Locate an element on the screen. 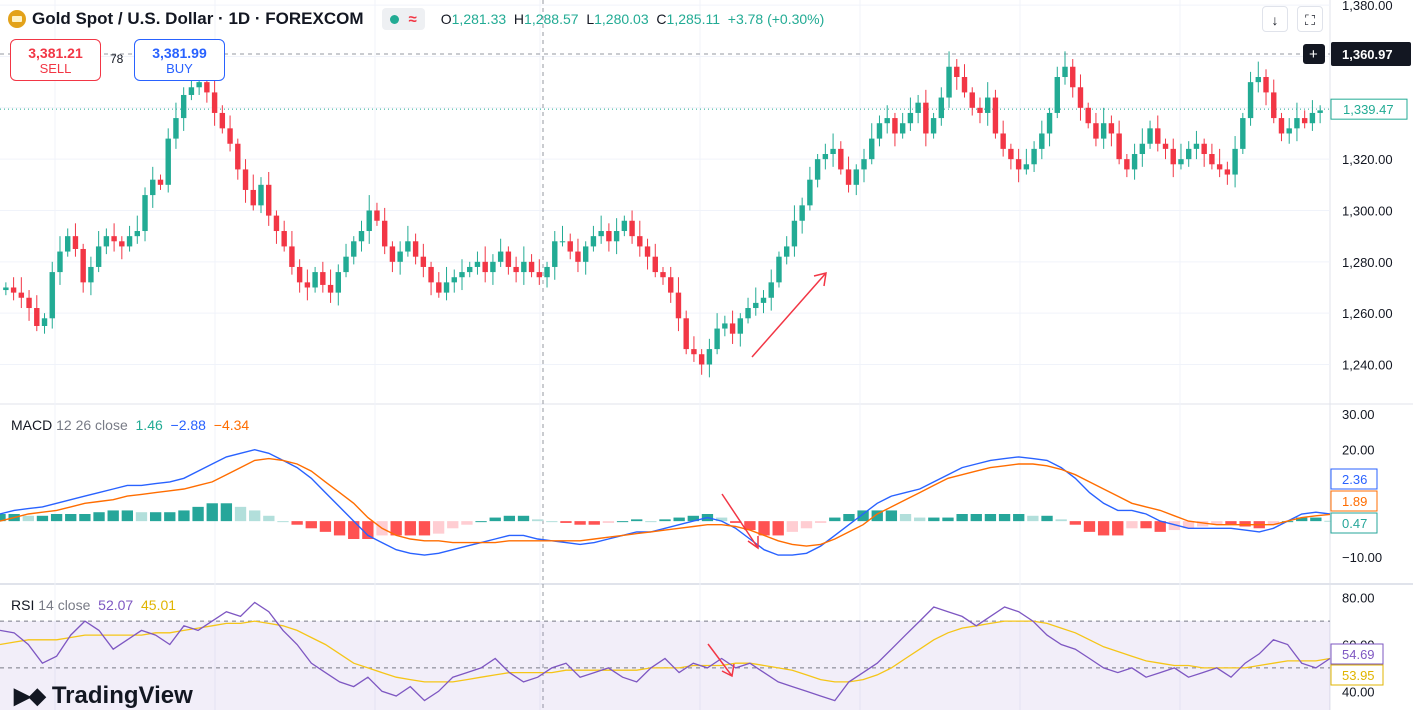 Image resolution: width=1413 pixels, height=710 pixels. sell-button: 3,381.21 SELL is located at coordinates (55, 60).